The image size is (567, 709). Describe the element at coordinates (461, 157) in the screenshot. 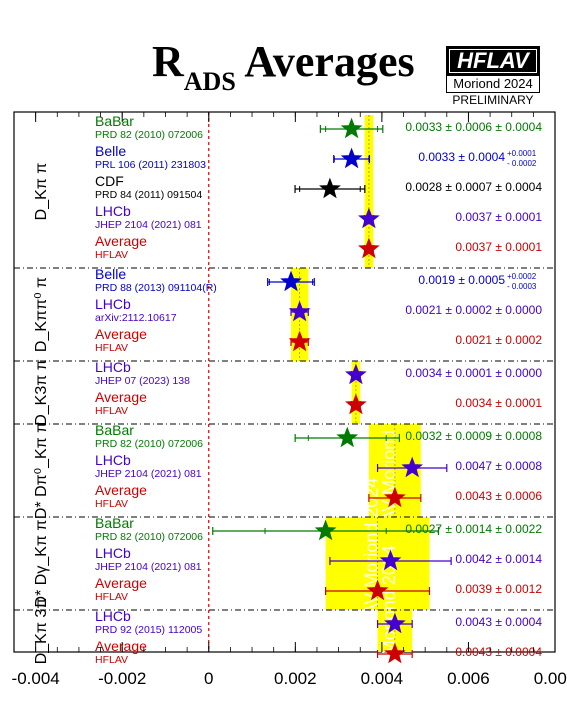

I see `value-label: 0.0033 ± 0.0004` at that location.